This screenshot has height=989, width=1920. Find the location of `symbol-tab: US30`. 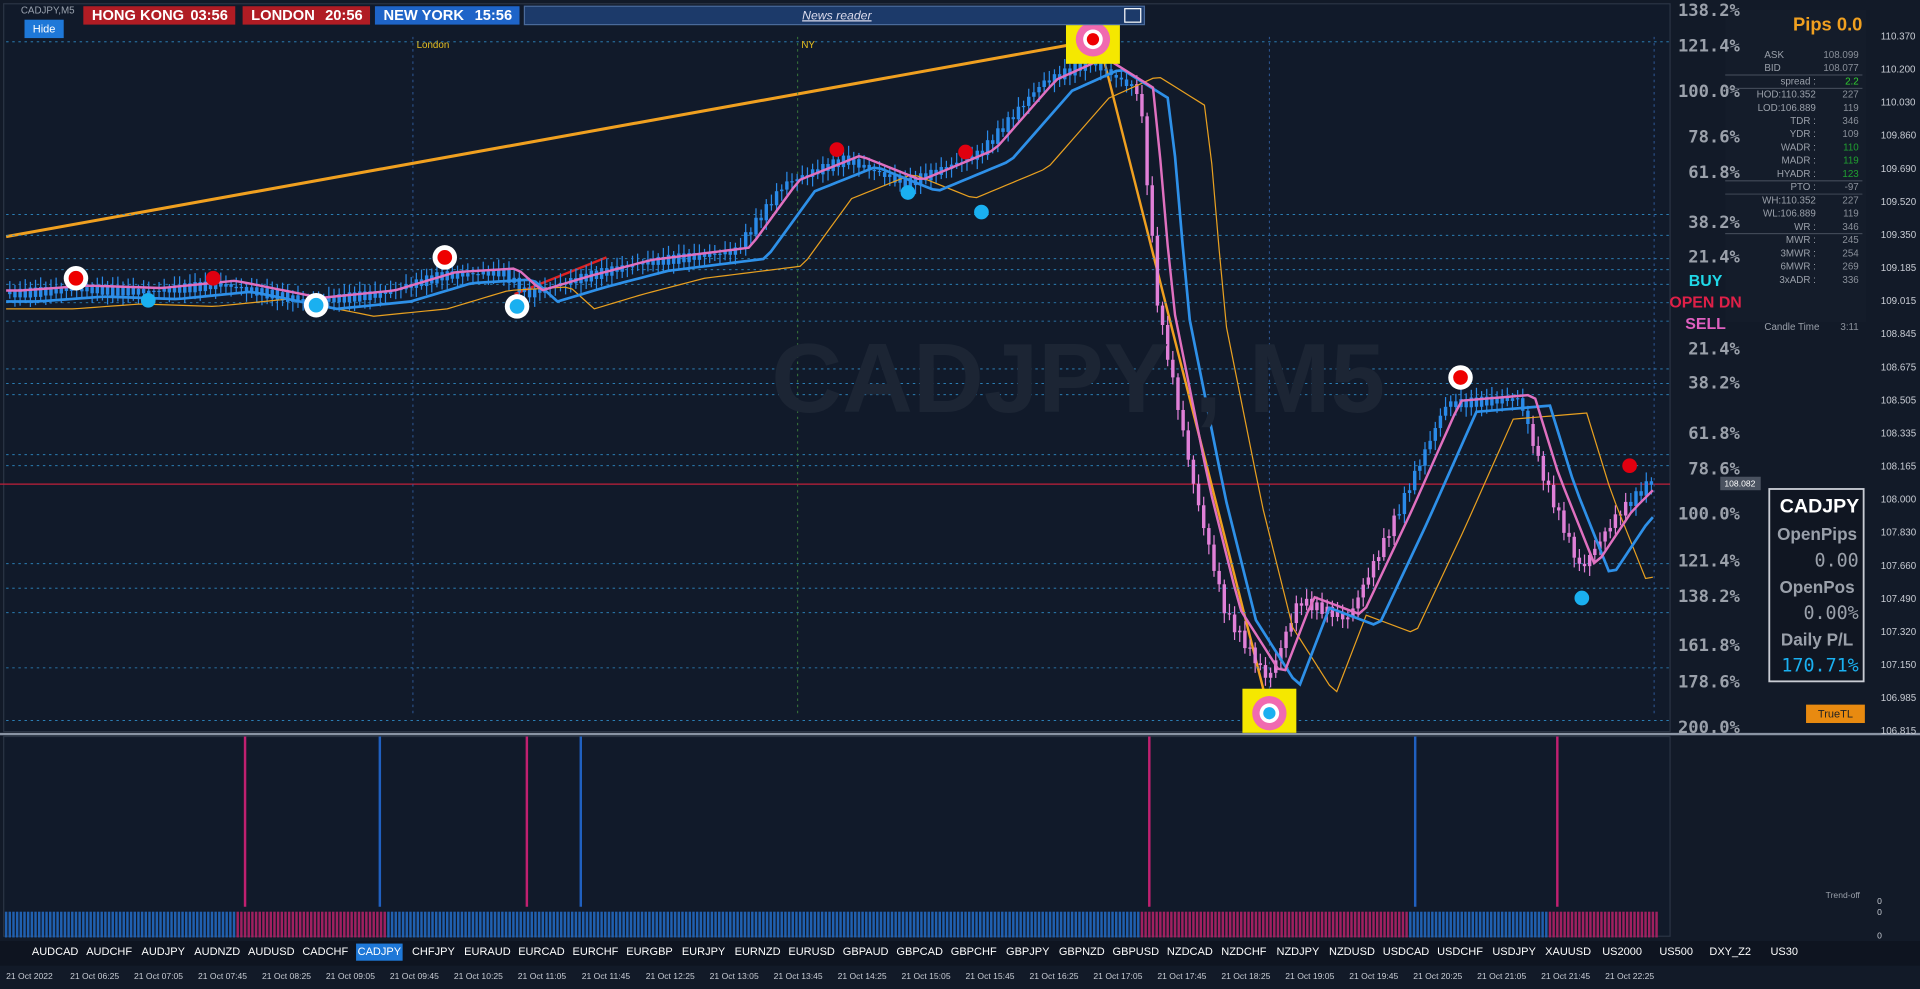

symbol-tab: US30 is located at coordinates (1784, 952).